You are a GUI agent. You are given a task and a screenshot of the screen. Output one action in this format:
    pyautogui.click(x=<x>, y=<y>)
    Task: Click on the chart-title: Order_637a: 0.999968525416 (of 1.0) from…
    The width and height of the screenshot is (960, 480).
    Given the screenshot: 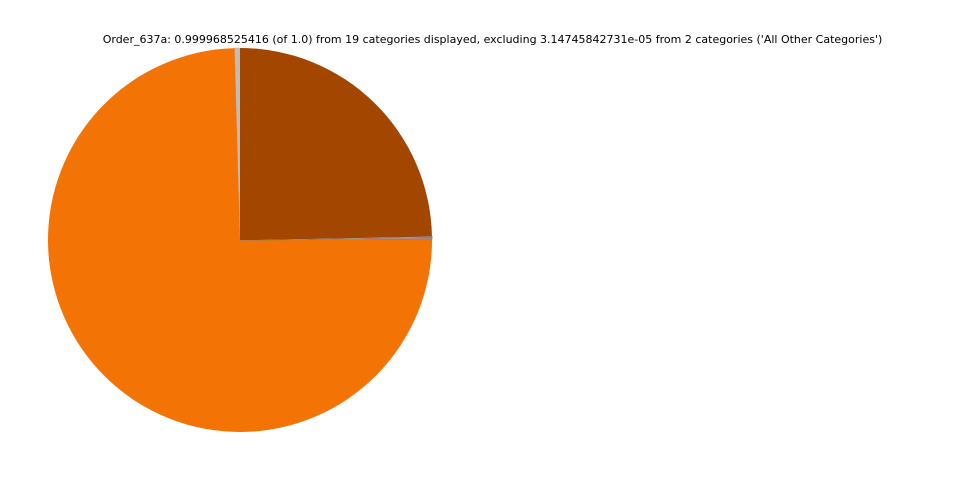 What is the action you would take?
    pyautogui.click(x=492, y=39)
    